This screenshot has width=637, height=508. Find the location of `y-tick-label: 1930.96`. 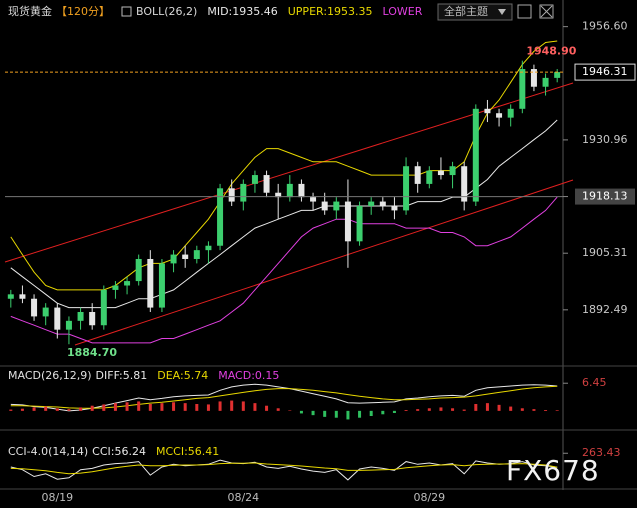

y-tick-label: 1930.96 is located at coordinates (605, 139).